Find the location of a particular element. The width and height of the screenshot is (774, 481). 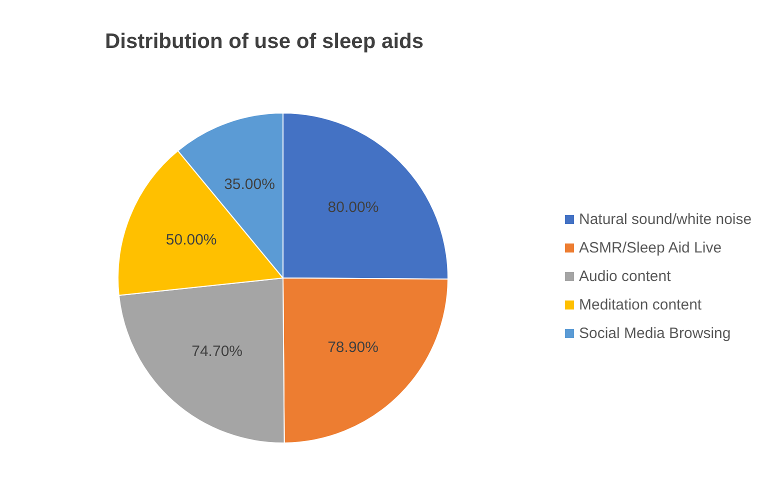

data-label: 78.90% is located at coordinates (353, 347).